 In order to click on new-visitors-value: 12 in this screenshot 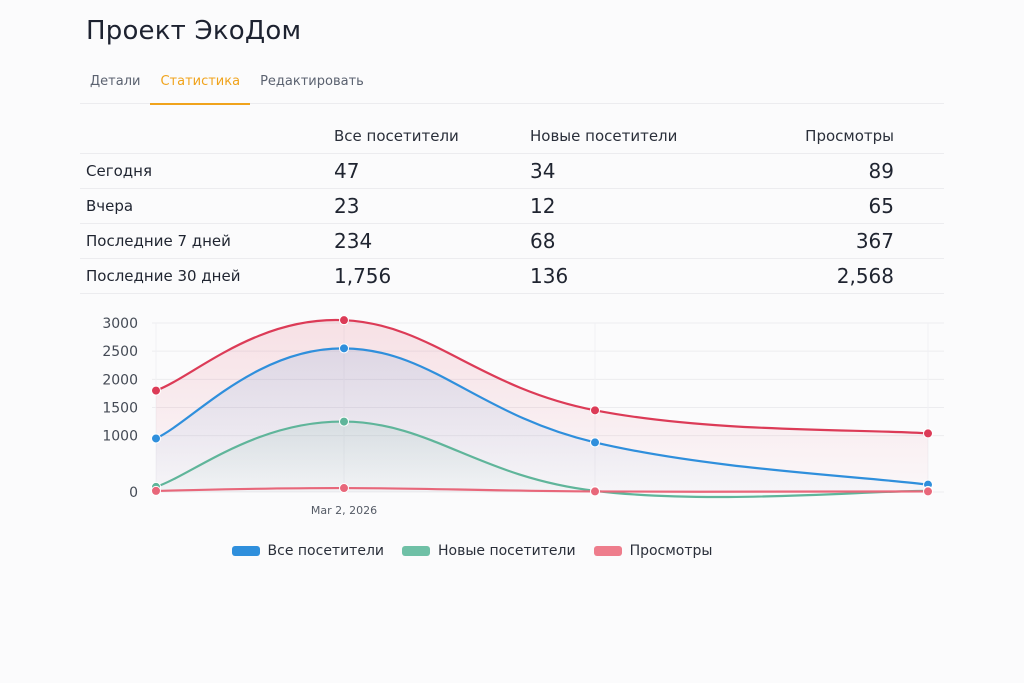, I will do `click(543, 206)`.